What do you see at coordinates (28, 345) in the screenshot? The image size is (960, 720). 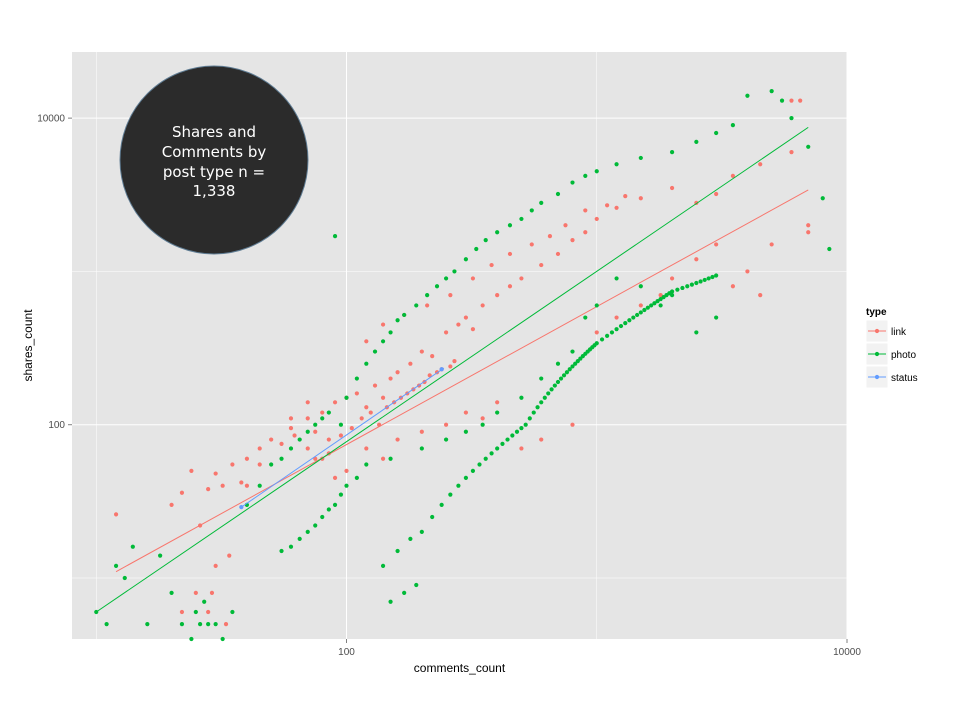 I see `y-axis-title: shares_count` at bounding box center [28, 345].